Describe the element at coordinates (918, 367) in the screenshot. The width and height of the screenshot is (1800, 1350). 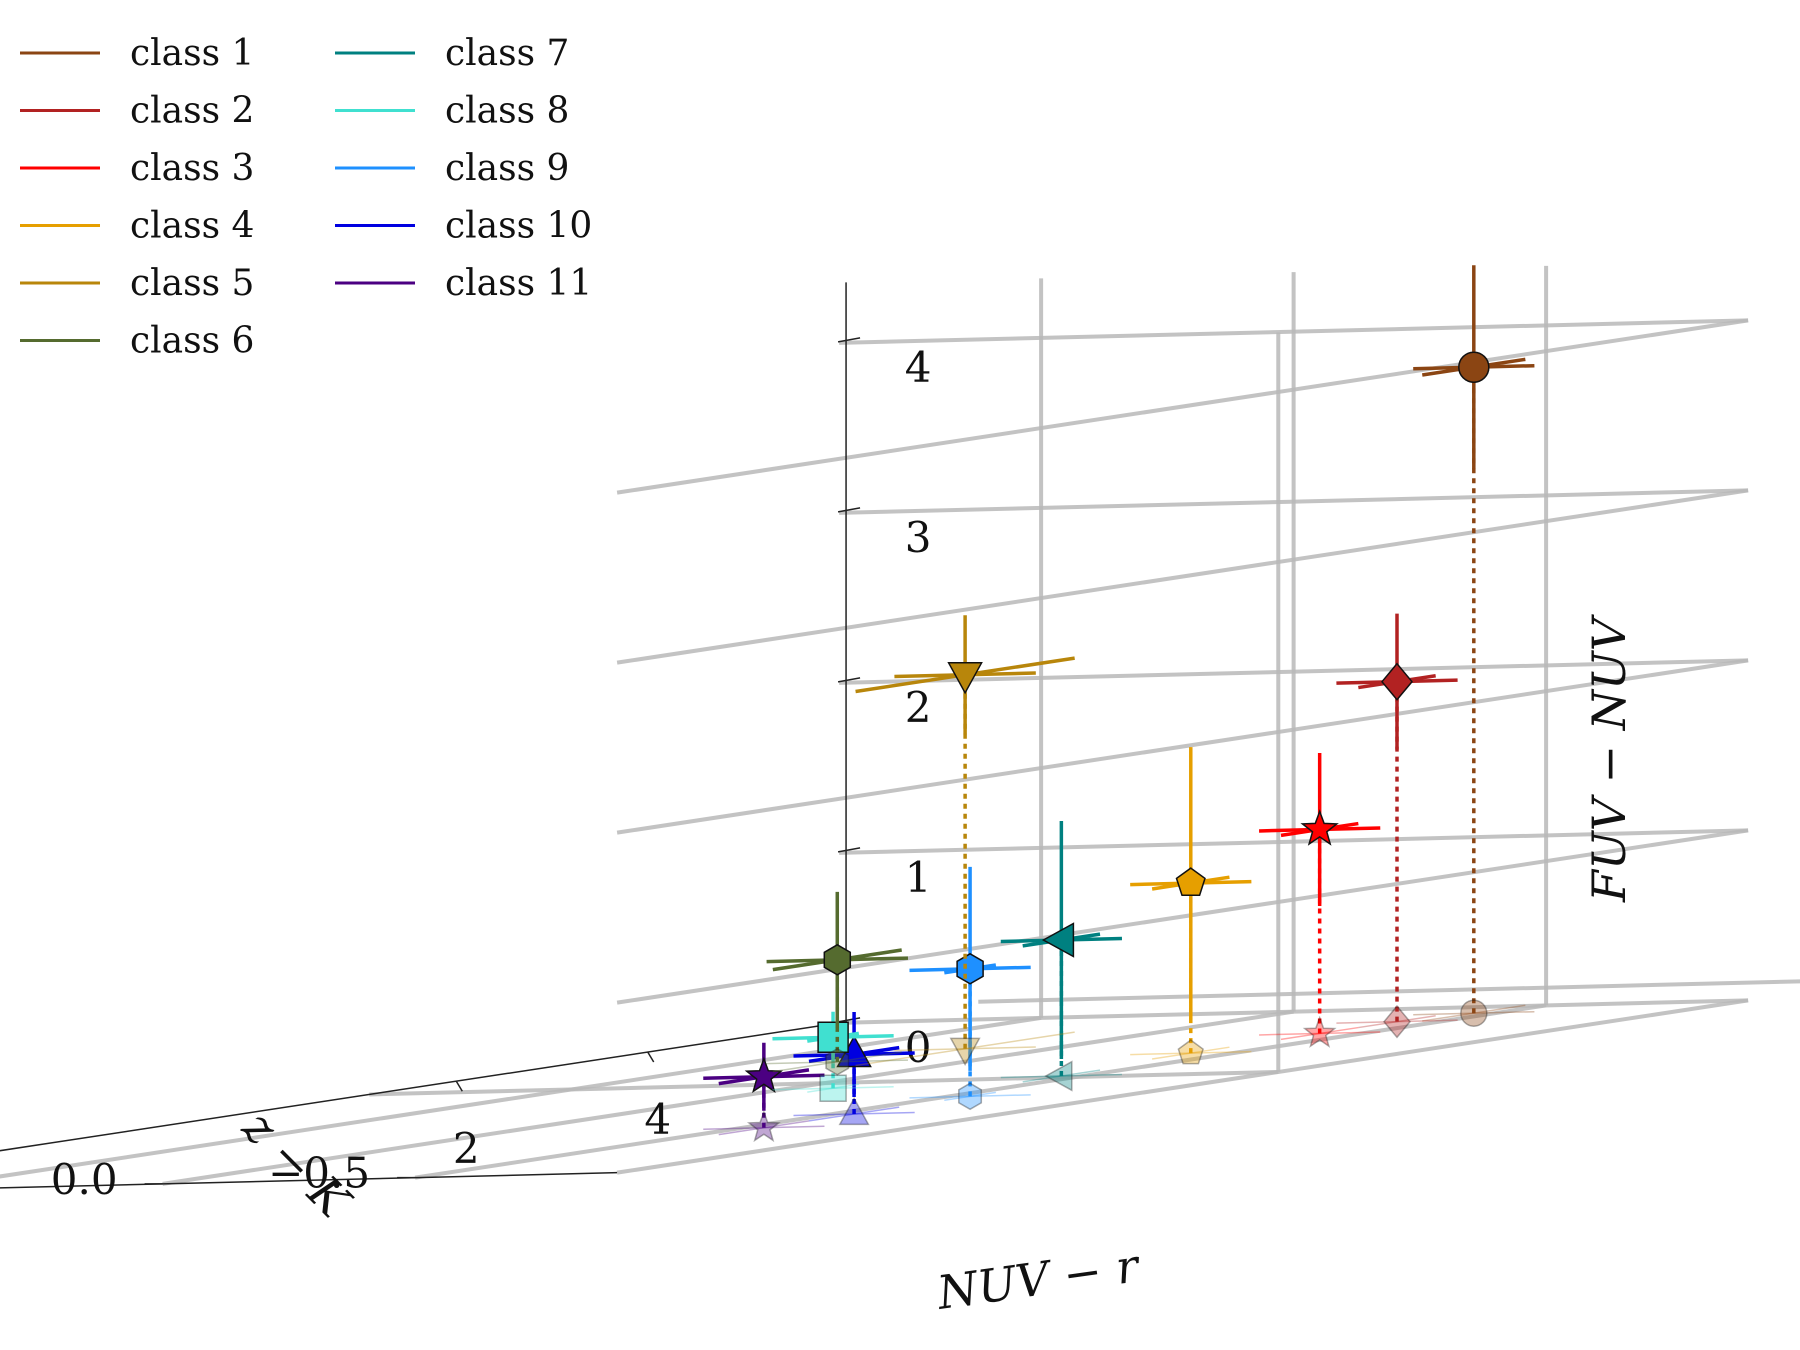
I see `z-tick-label: 4` at that location.